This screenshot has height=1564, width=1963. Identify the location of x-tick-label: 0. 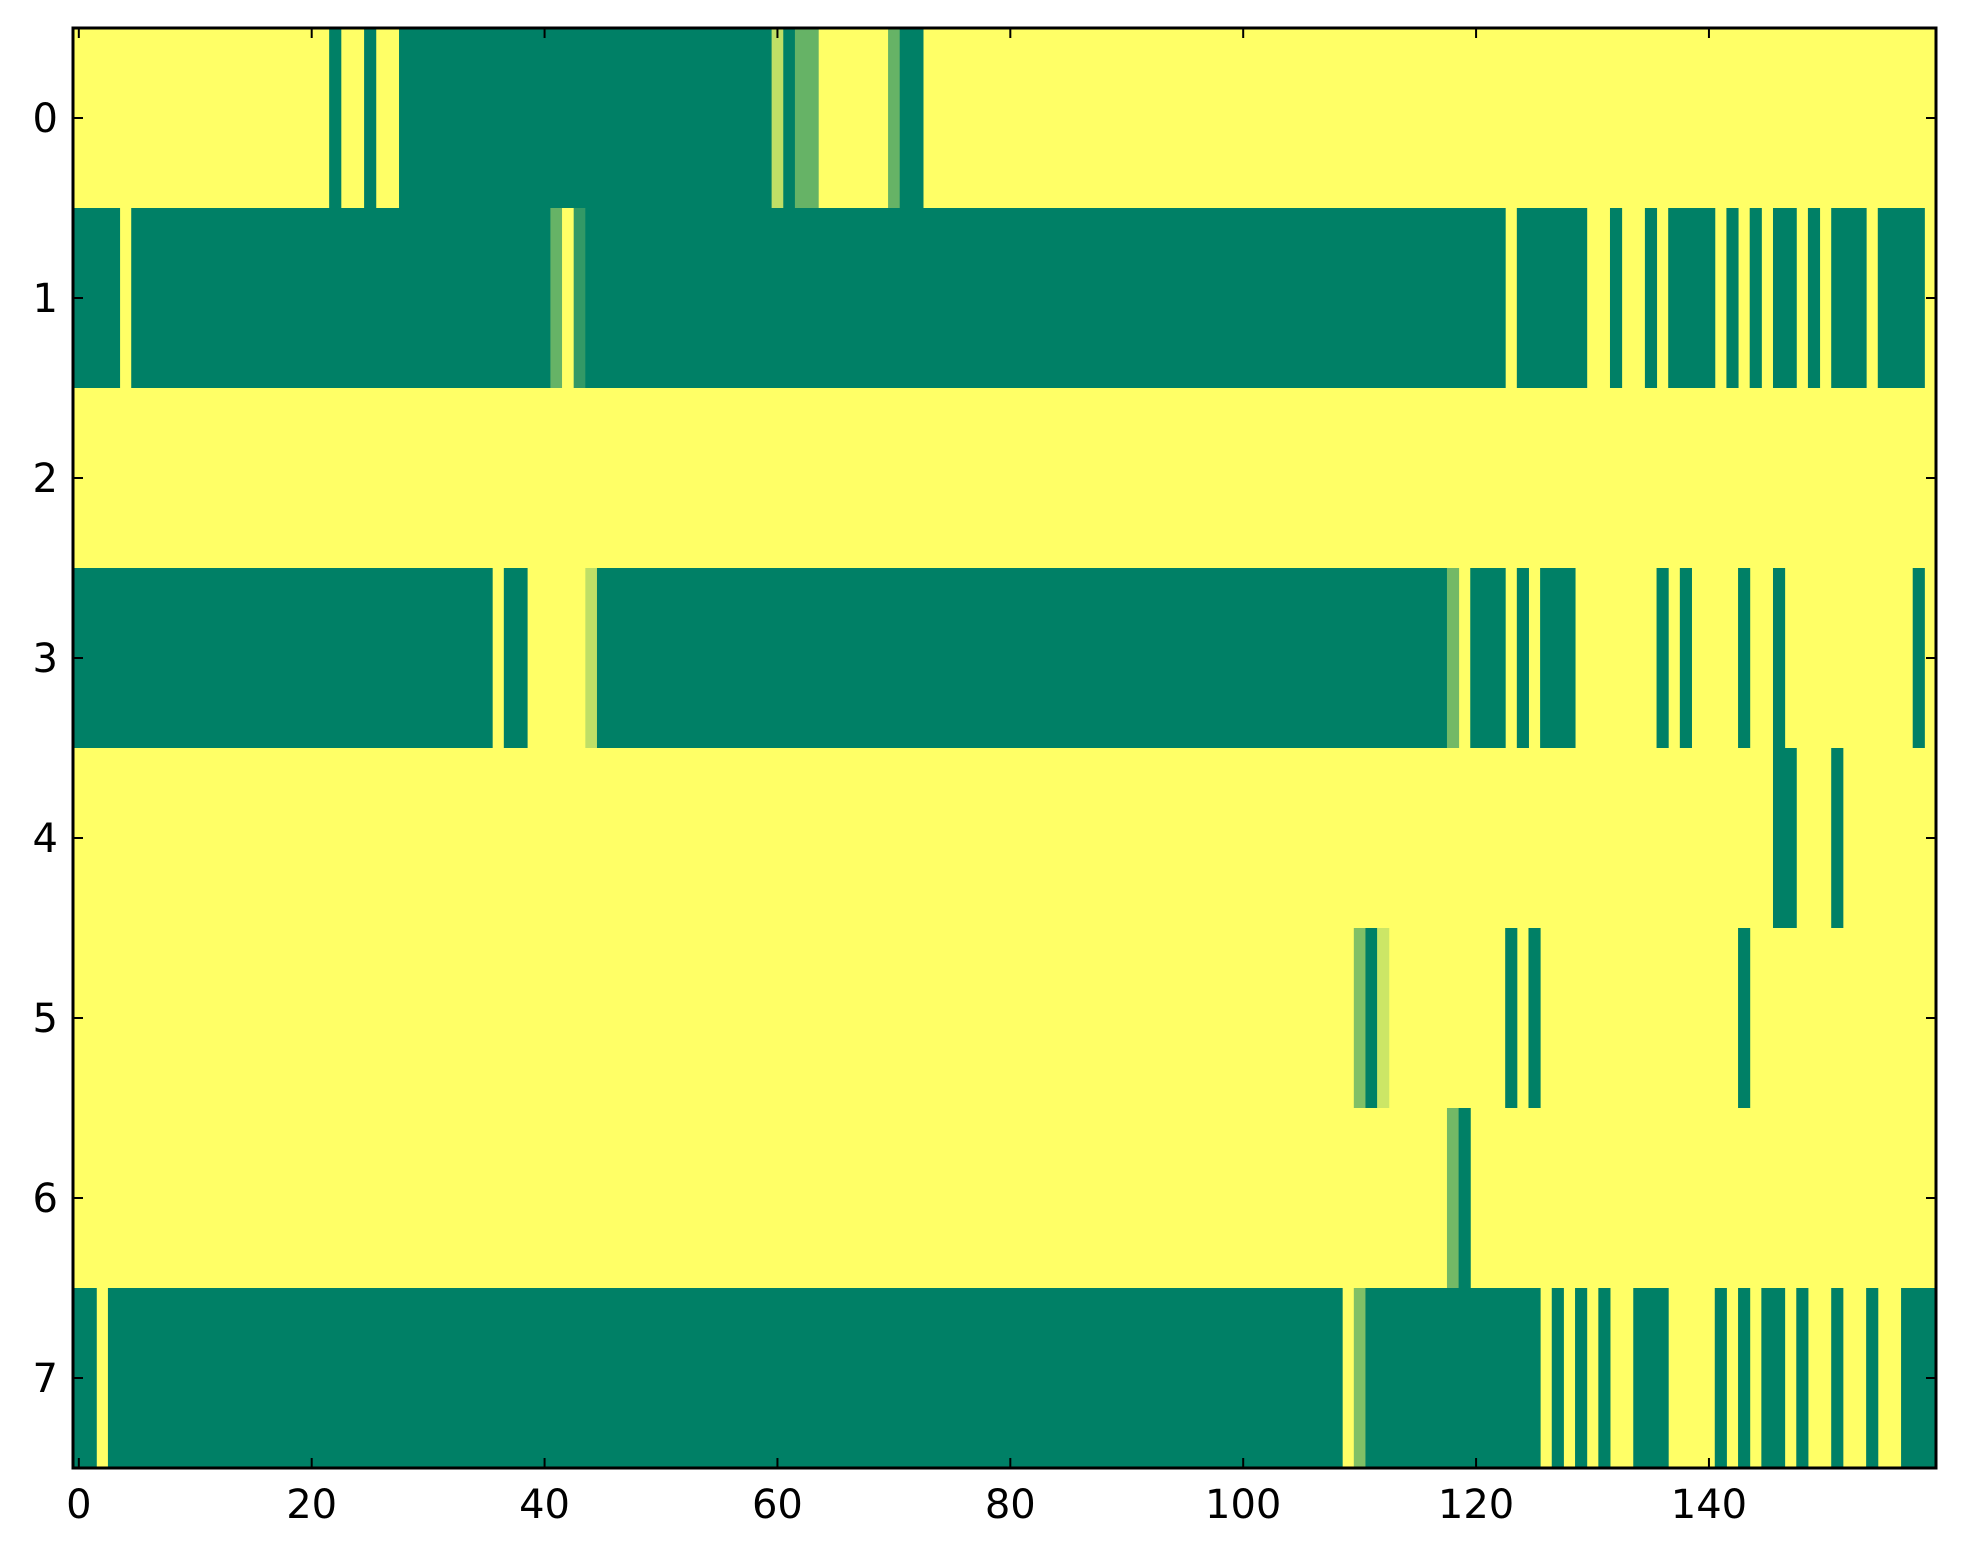
(78, 1505).